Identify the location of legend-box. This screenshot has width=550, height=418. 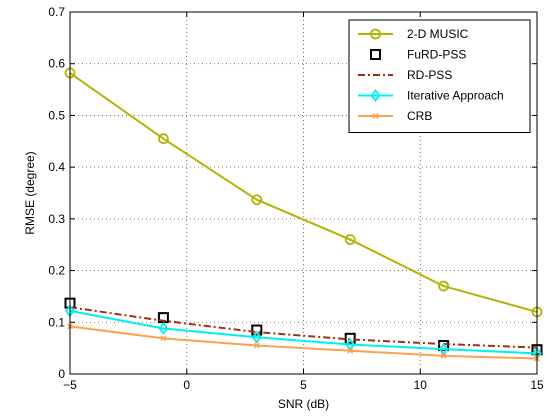
(439, 76).